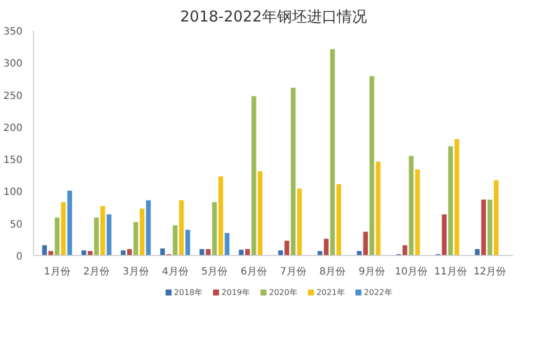 This screenshot has height=341, width=550. Describe the element at coordinates (254, 272) in the screenshot. I see `x-tick-label: 6月份` at that location.